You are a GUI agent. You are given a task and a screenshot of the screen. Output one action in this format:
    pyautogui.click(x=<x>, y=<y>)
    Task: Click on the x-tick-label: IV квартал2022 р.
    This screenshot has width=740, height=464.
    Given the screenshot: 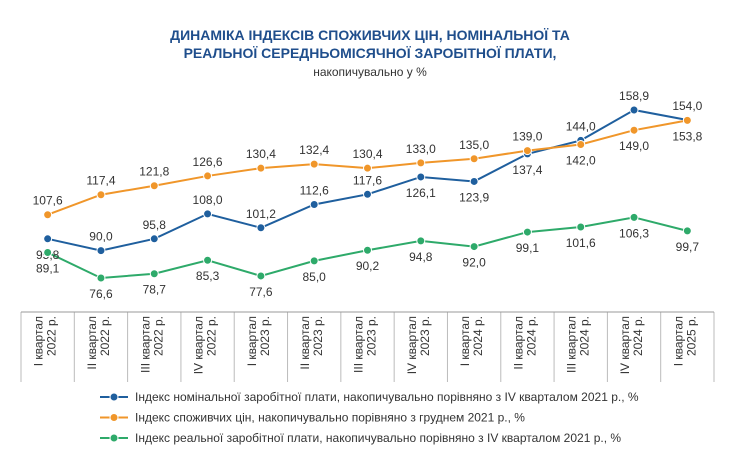 What is the action you would take?
    pyautogui.click(x=205, y=345)
    